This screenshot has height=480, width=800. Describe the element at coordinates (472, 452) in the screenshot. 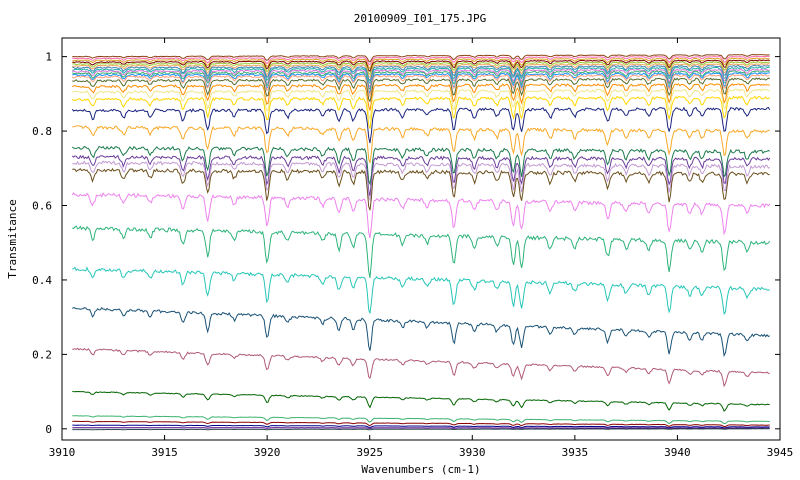

I see `x-tick-label: 3930` at that location.